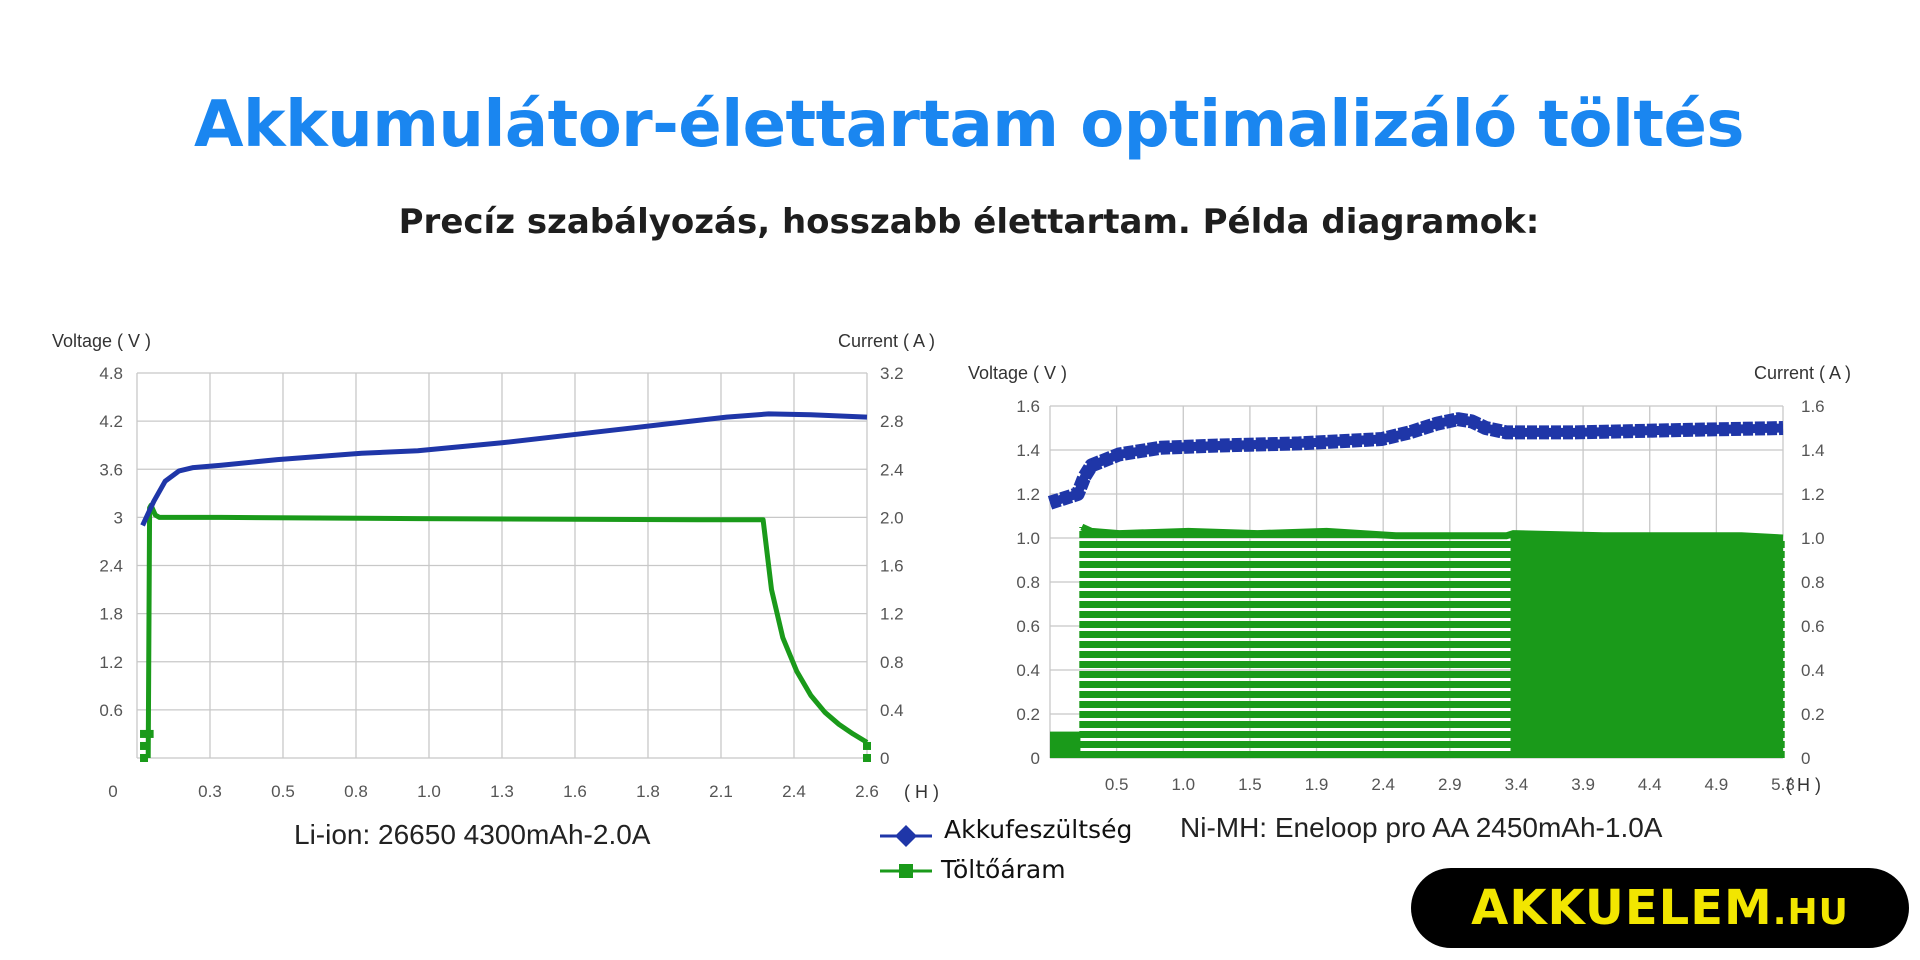  Describe the element at coordinates (892, 421) in the screenshot. I see `chart1-y-right-tick: 2.8` at that location.